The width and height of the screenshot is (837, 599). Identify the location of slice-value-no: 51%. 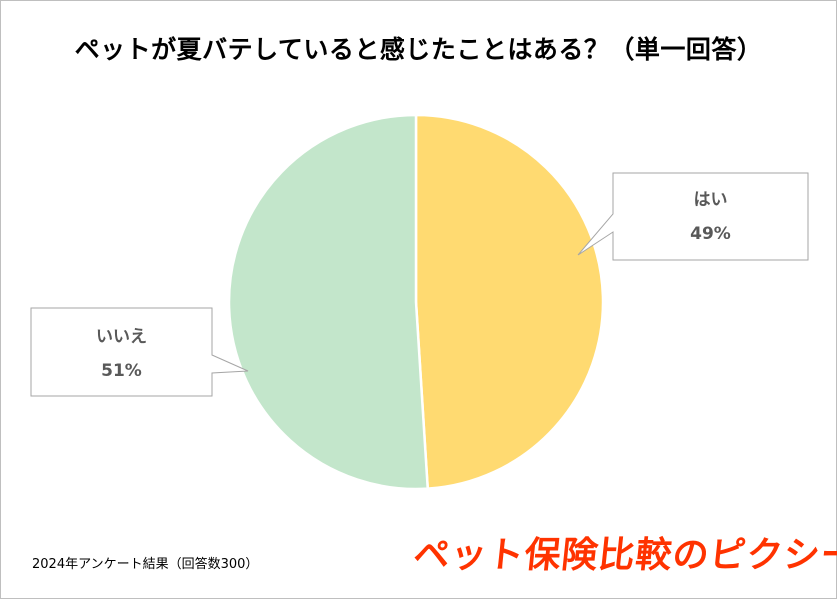
(121, 371).